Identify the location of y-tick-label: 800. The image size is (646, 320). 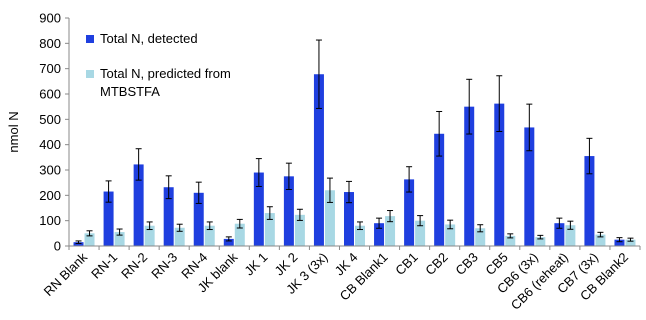
(50, 43).